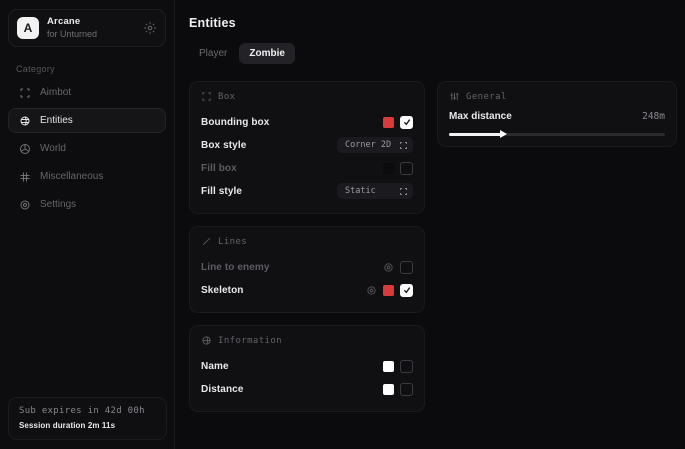  I want to click on sidebar-item-world: World, so click(87, 148).